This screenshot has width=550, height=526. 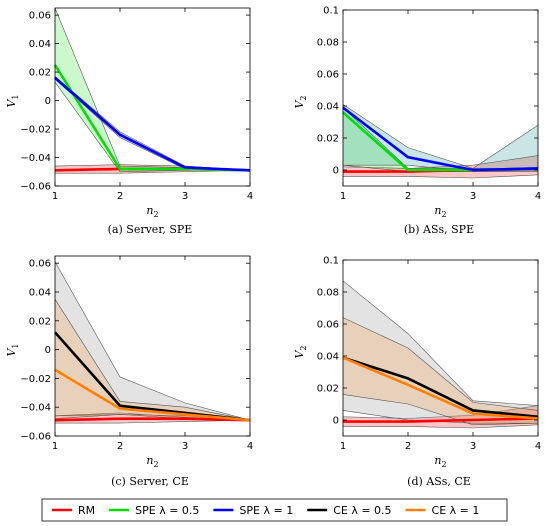 What do you see at coordinates (150, 481) in the screenshot?
I see `panel-caption: (c) Server, CE` at bounding box center [150, 481].